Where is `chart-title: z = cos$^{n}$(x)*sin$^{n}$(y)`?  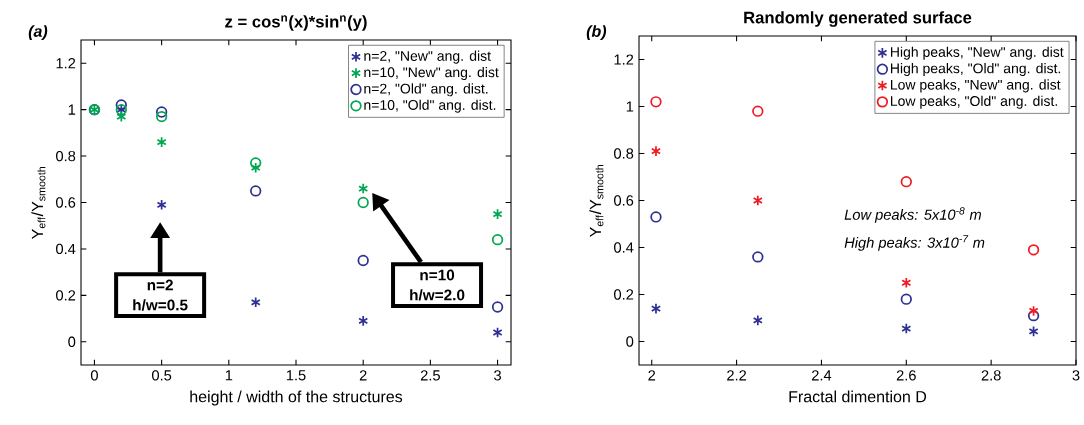
chart-title: z = cos$^{n}$(x)*sin$^{n}$(y) is located at coordinates (296, 23).